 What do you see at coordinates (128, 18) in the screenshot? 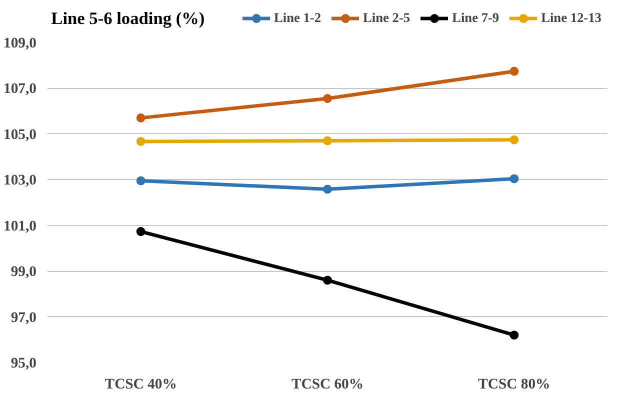
I see `chart-title: Line 5-6 loading (%)` at bounding box center [128, 18].